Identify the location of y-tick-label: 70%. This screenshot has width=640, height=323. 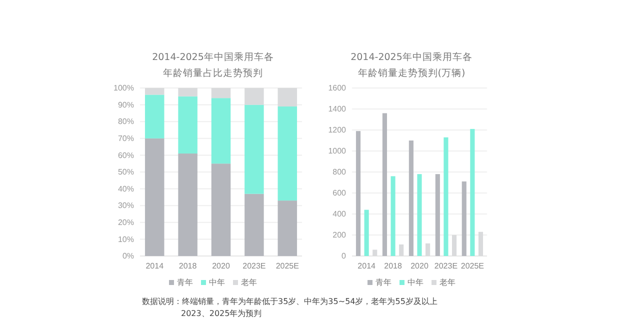
(126, 138).